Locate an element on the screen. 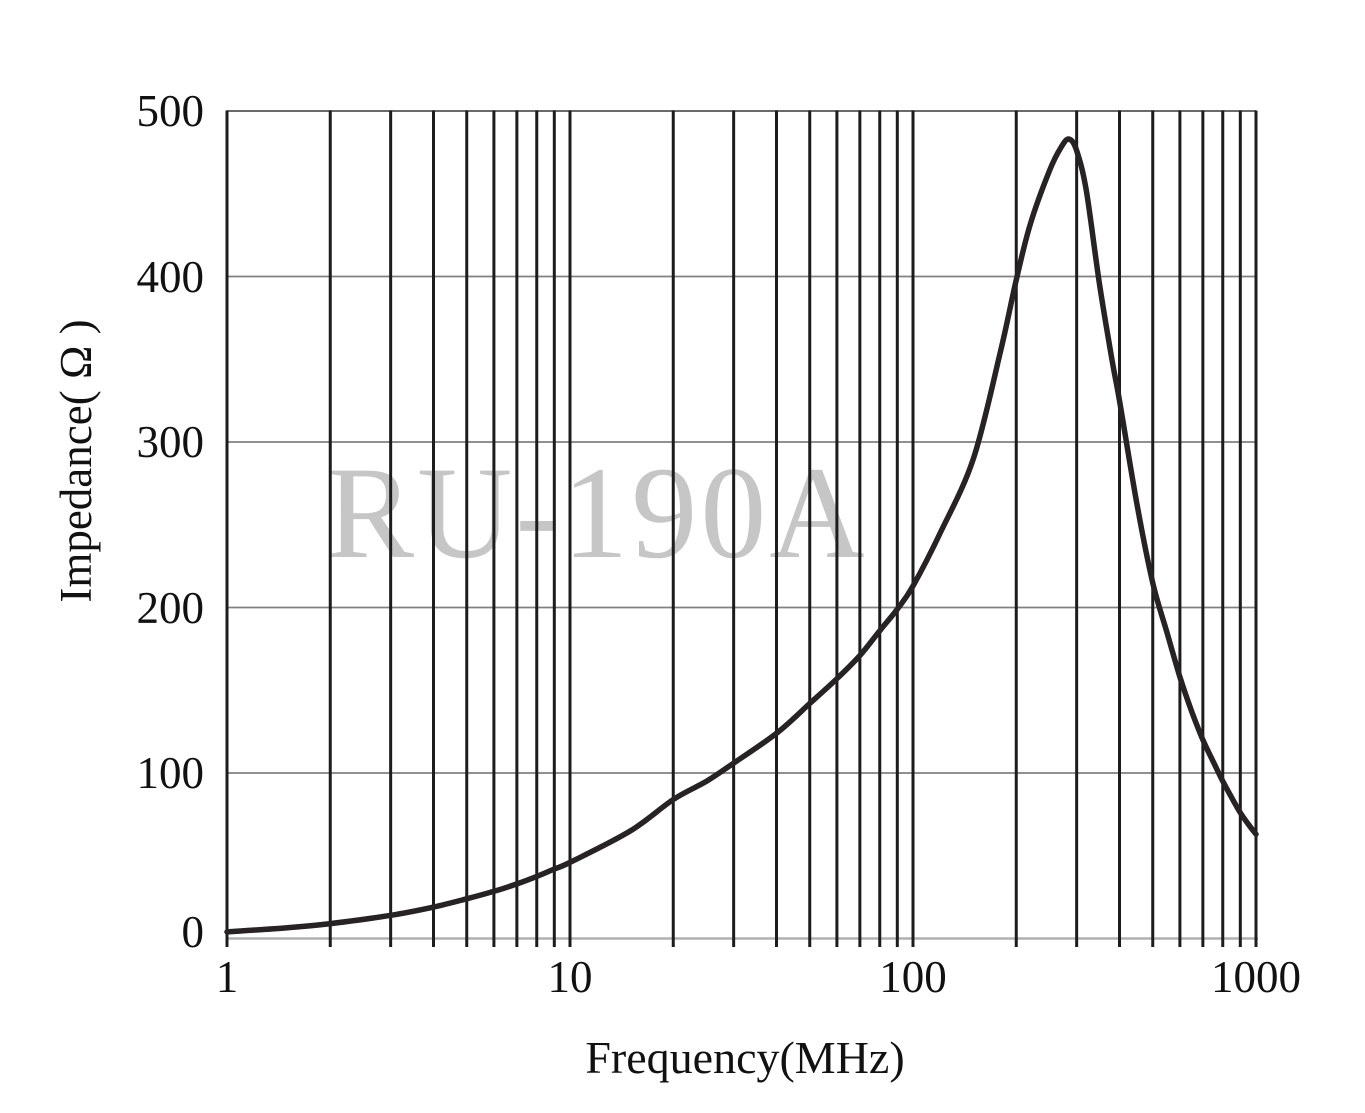 This screenshot has height=1113, width=1365. x-tick-label-10: 10 is located at coordinates (570, 977).